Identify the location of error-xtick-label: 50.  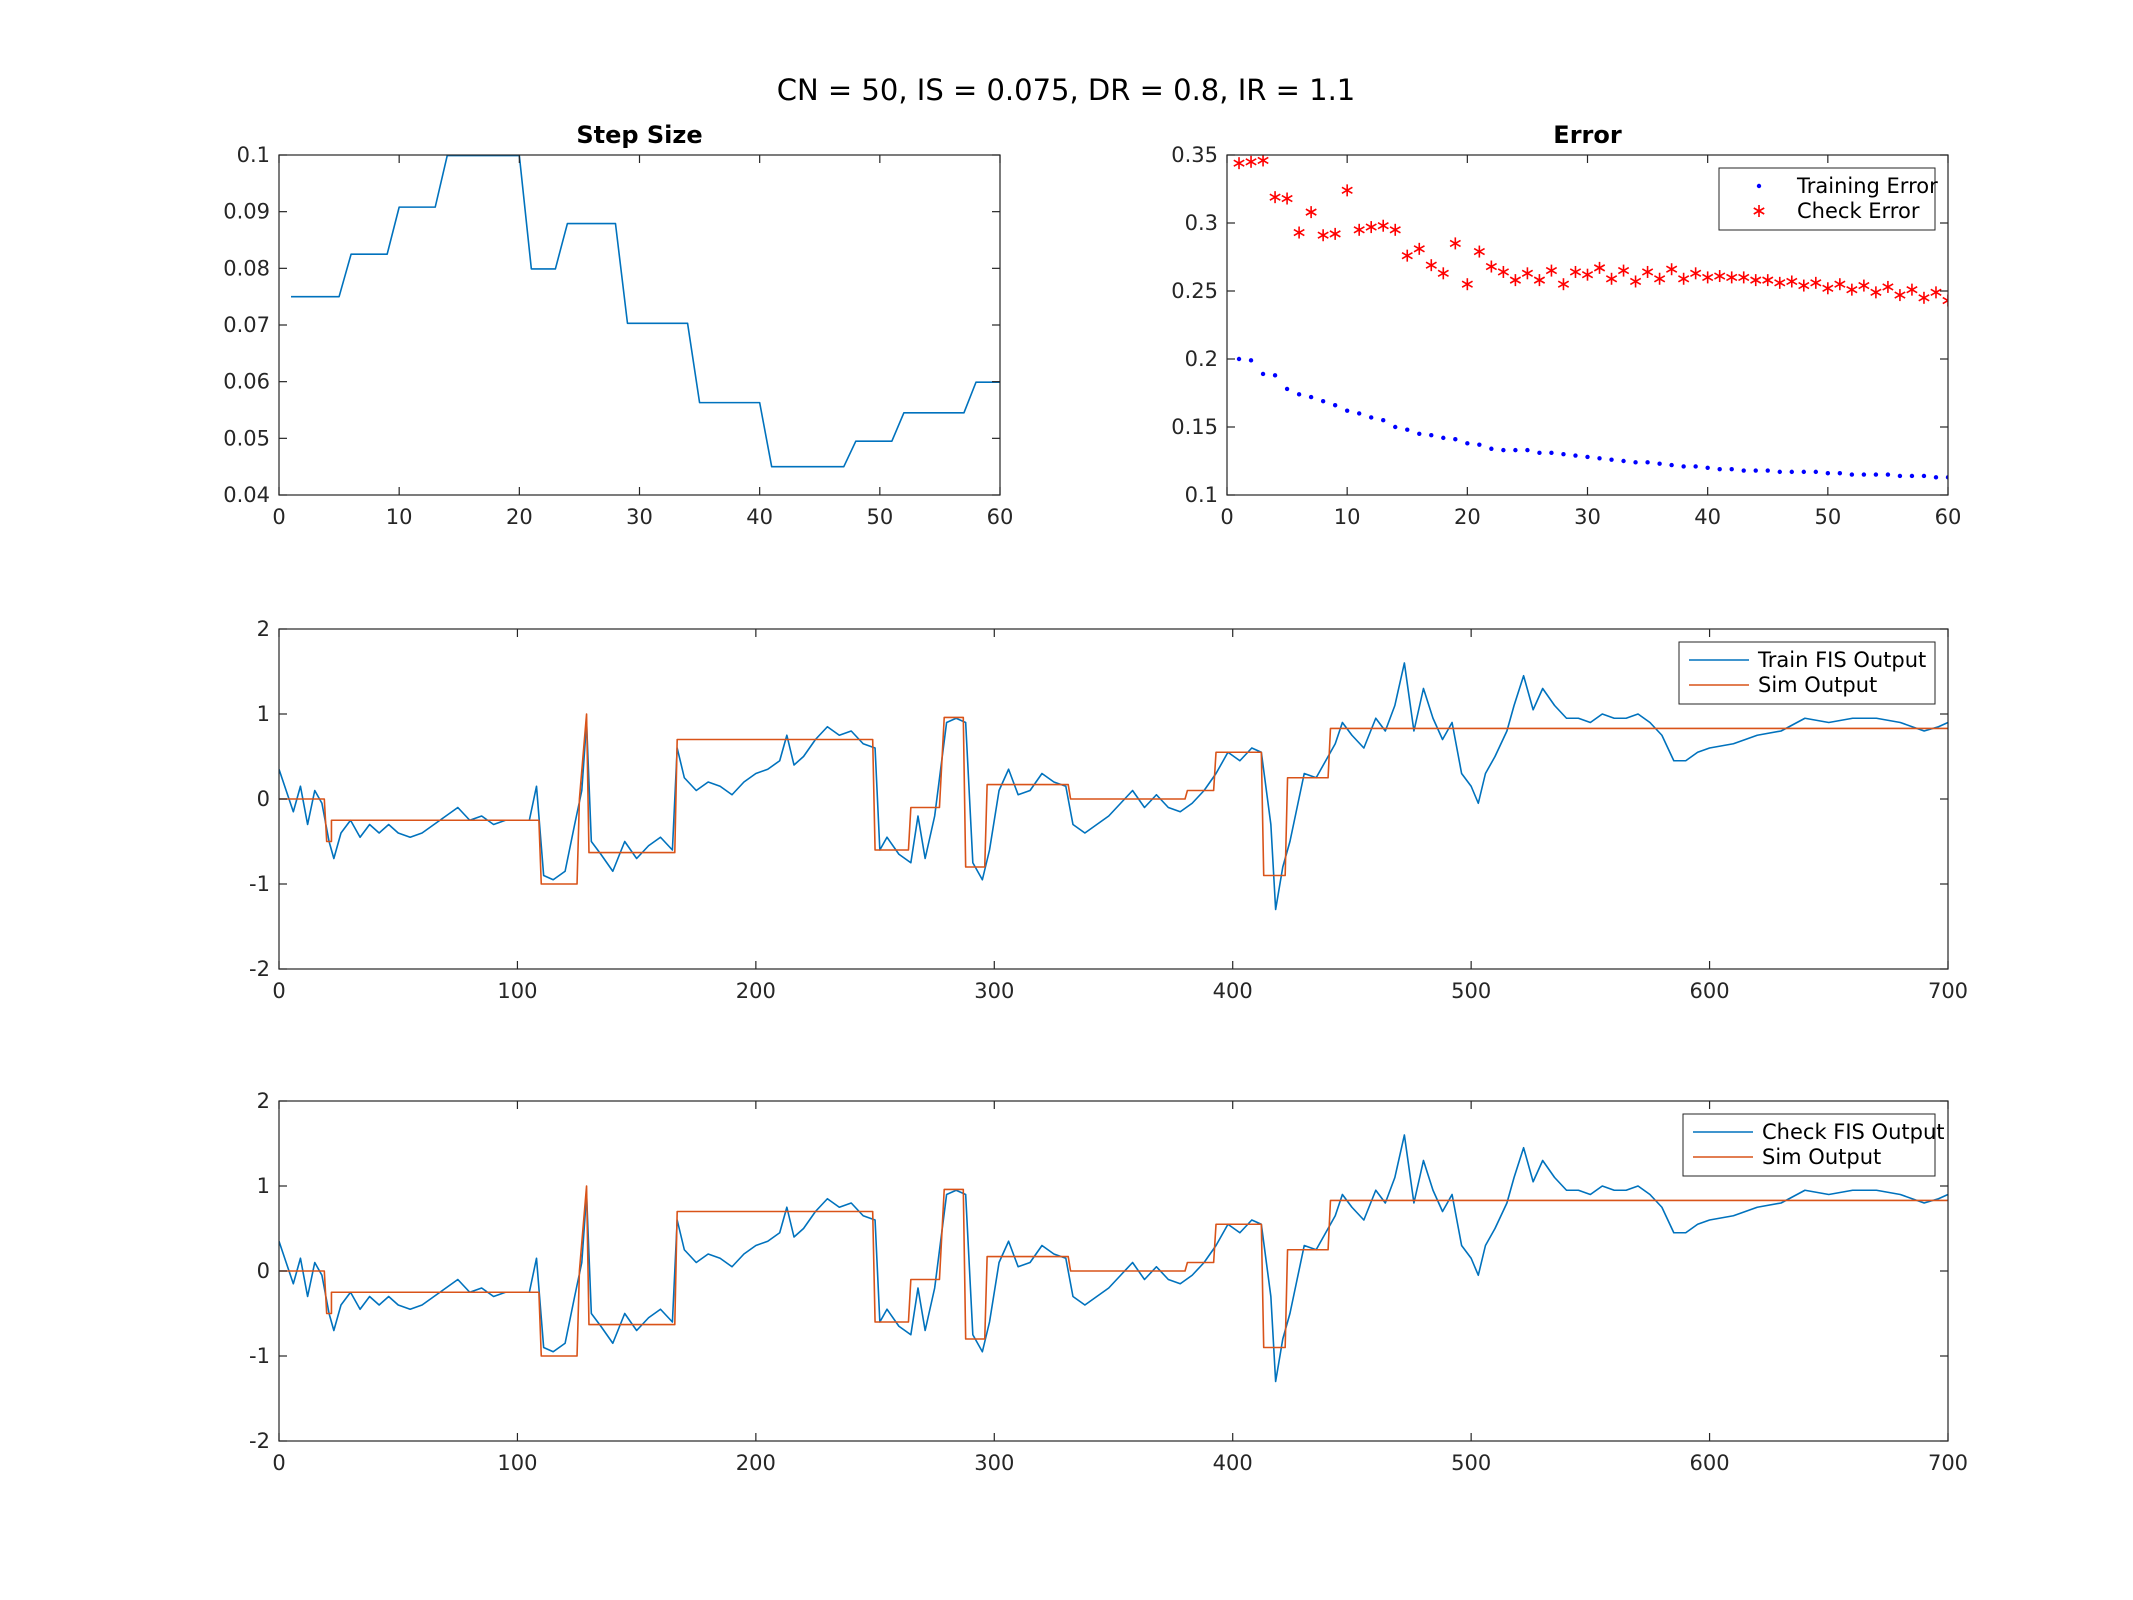
(1827, 517).